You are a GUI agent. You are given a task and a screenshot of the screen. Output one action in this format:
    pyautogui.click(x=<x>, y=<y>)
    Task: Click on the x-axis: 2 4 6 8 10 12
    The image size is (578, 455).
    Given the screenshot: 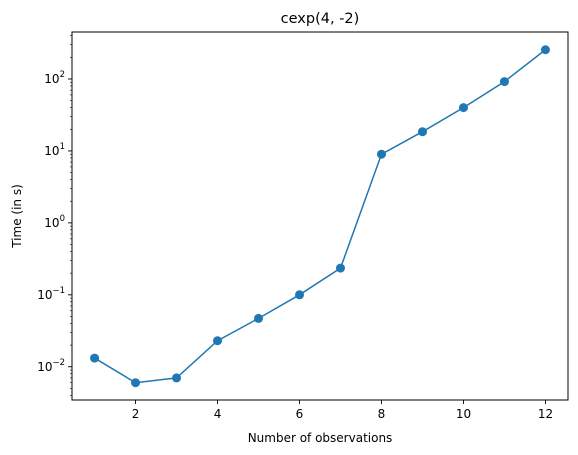 What is the action you would take?
    pyautogui.click(x=342, y=410)
    